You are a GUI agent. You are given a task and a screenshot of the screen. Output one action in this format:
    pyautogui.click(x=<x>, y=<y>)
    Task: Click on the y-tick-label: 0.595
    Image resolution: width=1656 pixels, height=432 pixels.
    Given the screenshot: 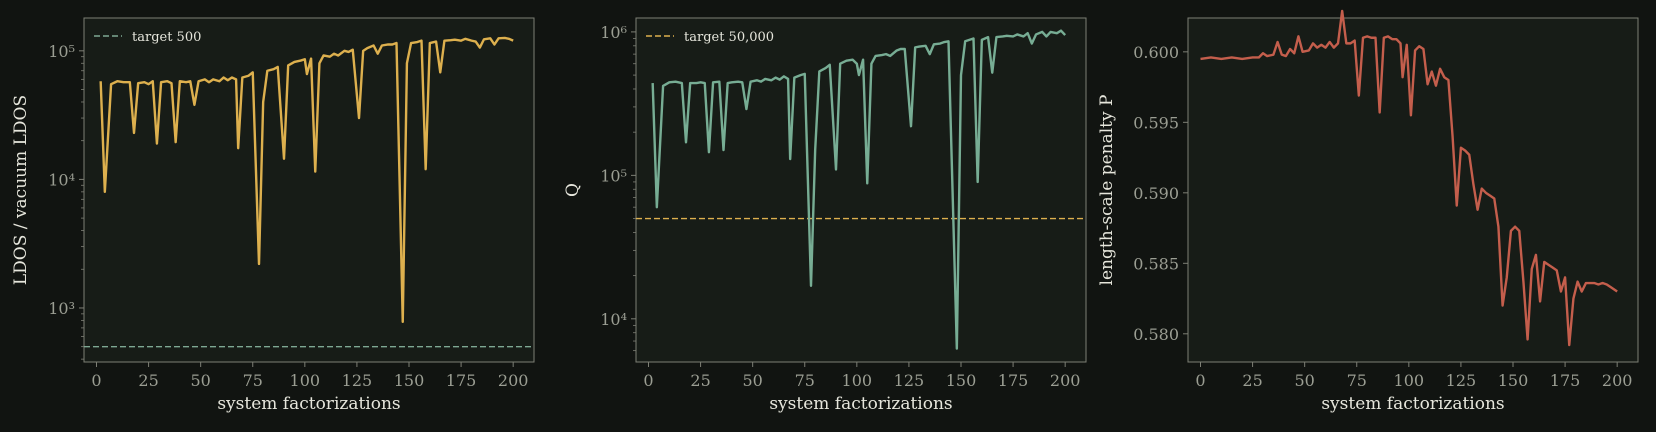 What is the action you would take?
    pyautogui.click(x=1156, y=122)
    